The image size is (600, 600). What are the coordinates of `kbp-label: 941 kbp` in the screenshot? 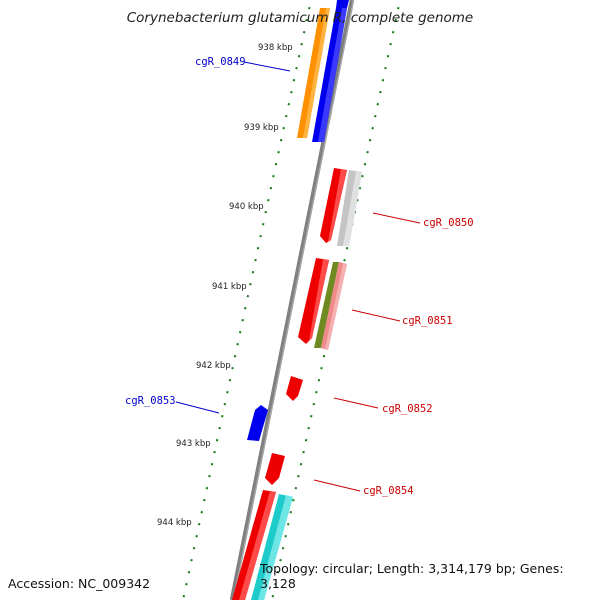 It's located at (229, 287).